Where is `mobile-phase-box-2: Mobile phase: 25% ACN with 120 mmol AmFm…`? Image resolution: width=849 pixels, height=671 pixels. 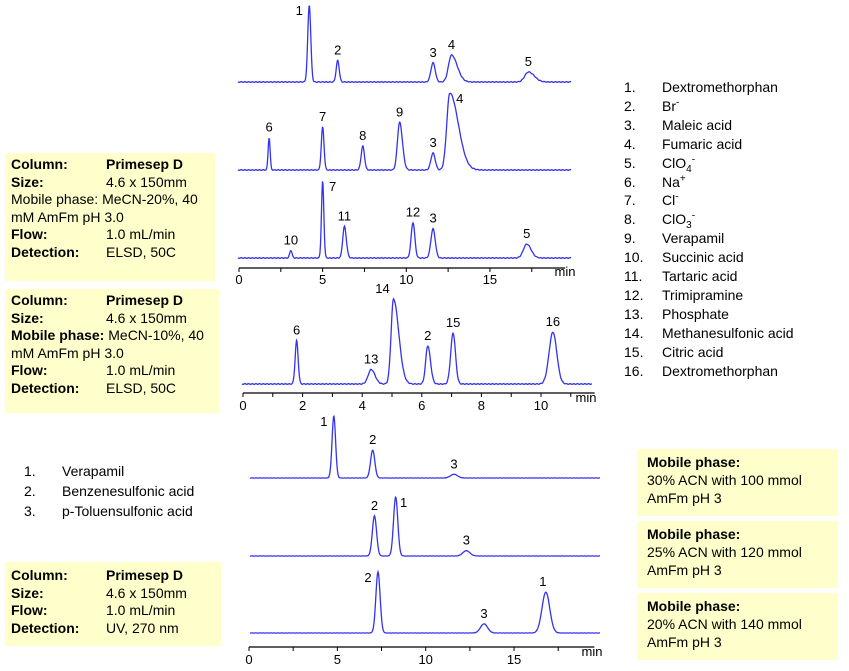
mobile-phase-box-2: Mobile phase: 25% ACN with 120 mmol AmFm… is located at coordinates (737, 554).